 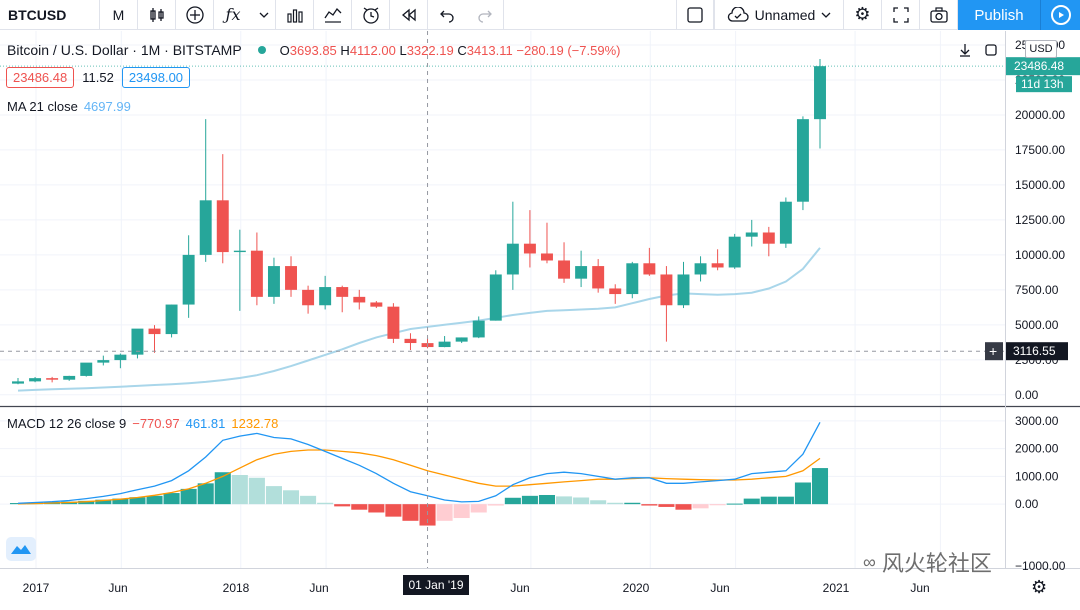 What do you see at coordinates (869, 561) in the screenshot?
I see `wechat-icon: ∞` at bounding box center [869, 561].